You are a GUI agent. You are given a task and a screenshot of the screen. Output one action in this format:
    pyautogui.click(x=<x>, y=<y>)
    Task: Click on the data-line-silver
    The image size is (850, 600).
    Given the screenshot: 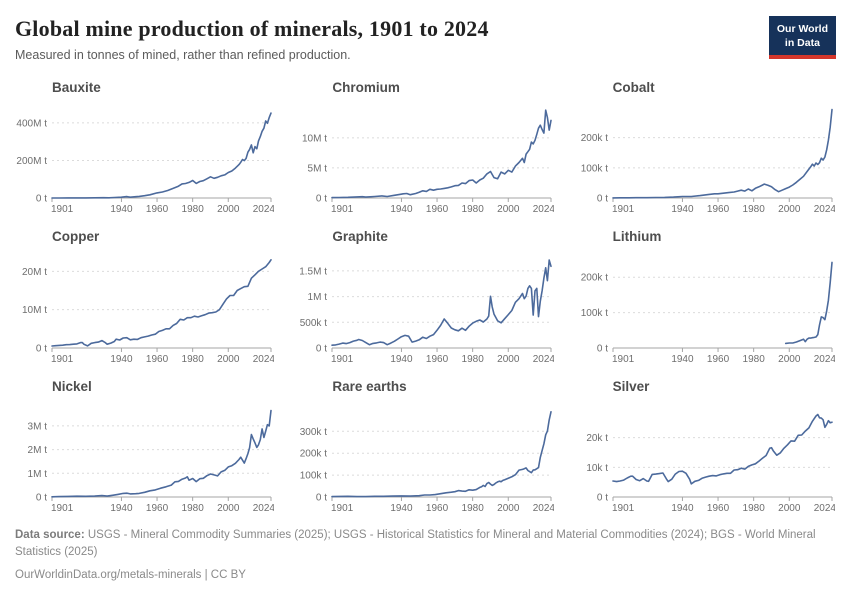 What is the action you would take?
    pyautogui.click(x=722, y=449)
    